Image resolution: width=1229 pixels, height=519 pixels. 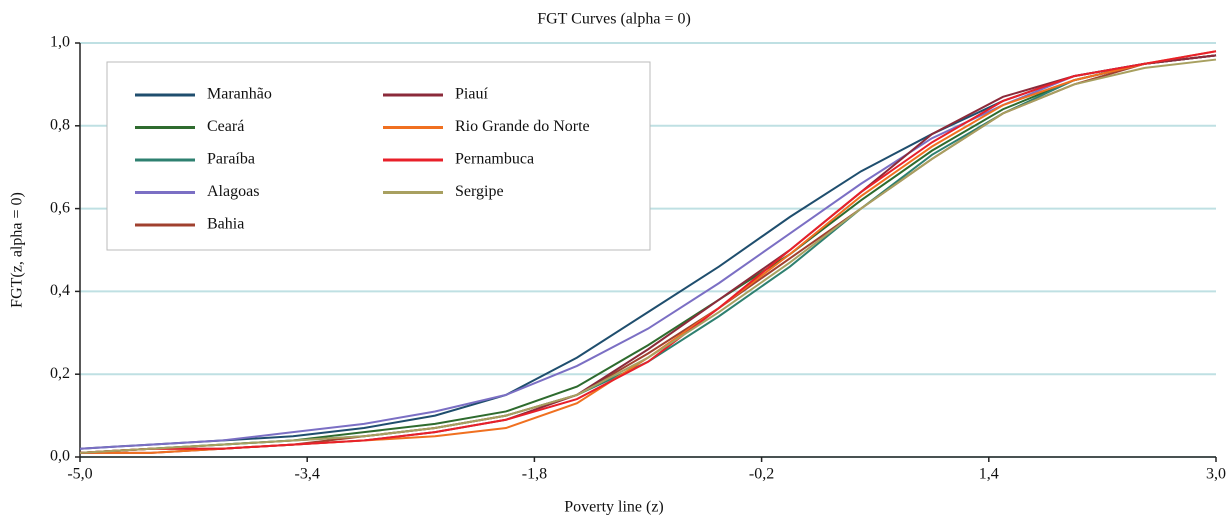 What do you see at coordinates (231, 159) in the screenshot?
I see `legend-label: Paraíba` at bounding box center [231, 159].